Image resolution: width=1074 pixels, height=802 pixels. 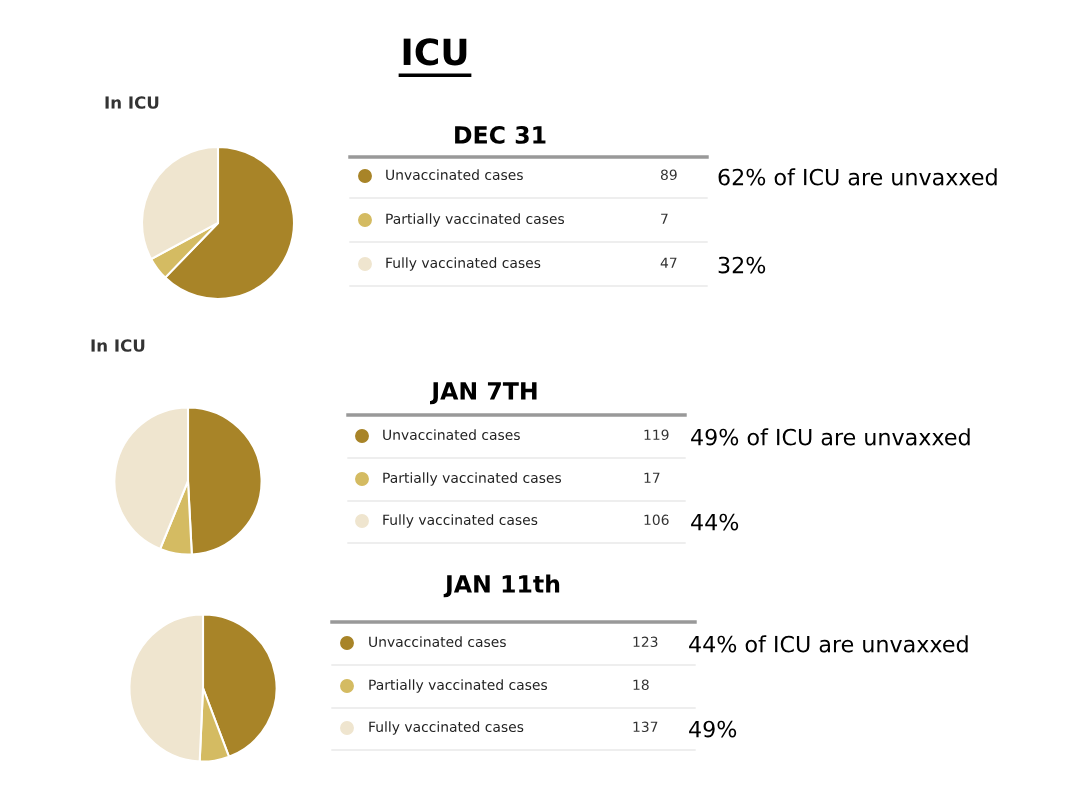 What do you see at coordinates (668, 175) in the screenshot?
I see `data-label: 89` at bounding box center [668, 175].